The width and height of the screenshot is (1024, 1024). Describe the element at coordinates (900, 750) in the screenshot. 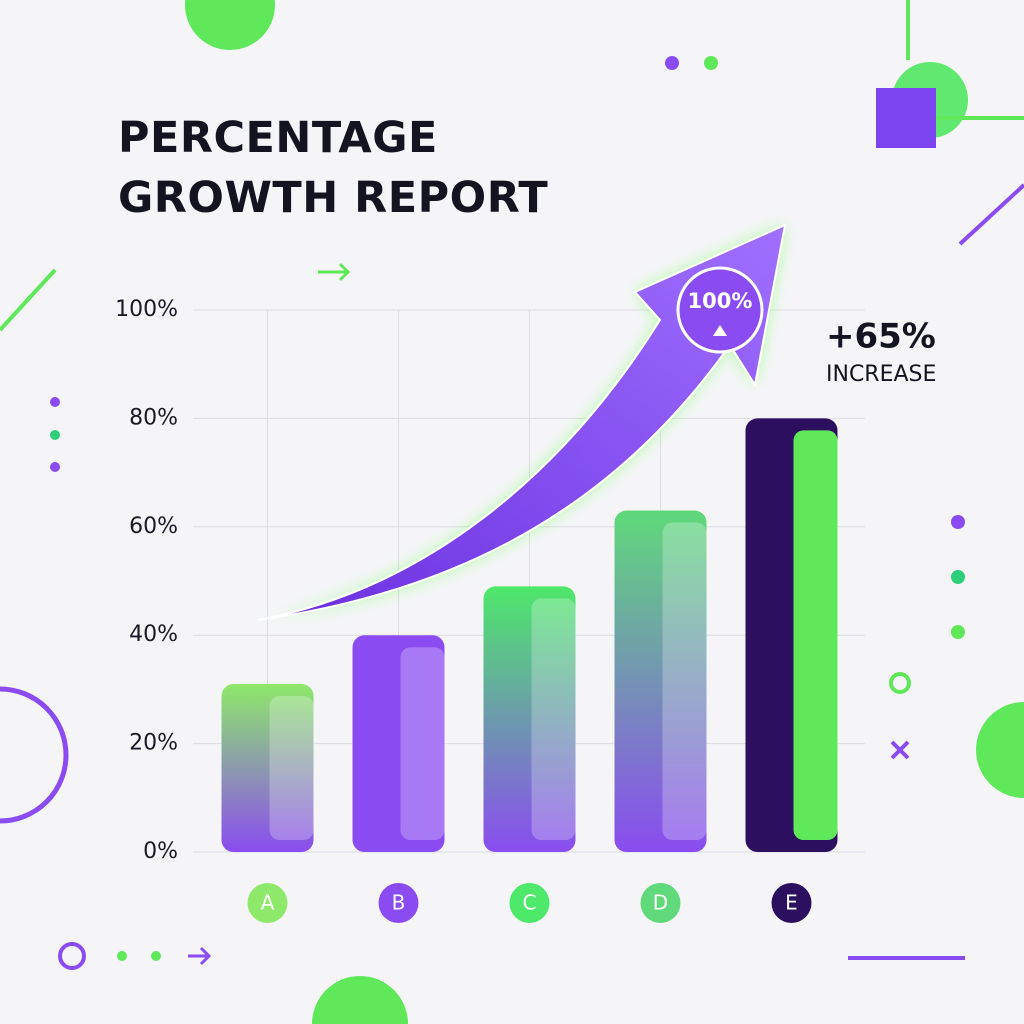

I see `decor-x` at that location.